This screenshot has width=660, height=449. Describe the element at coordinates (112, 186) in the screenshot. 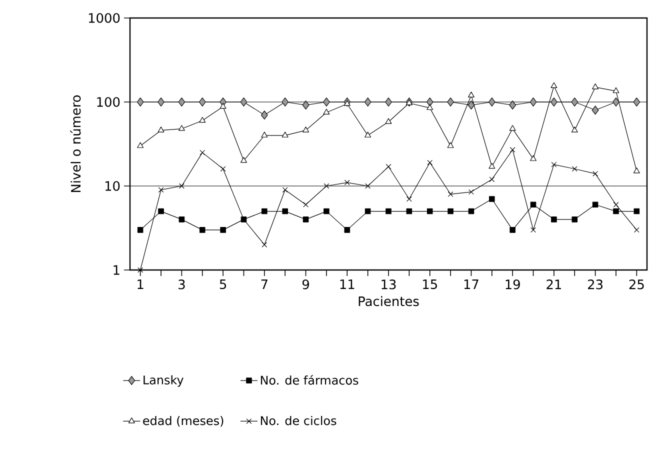

I see `y-tick-label: 10` at that location.